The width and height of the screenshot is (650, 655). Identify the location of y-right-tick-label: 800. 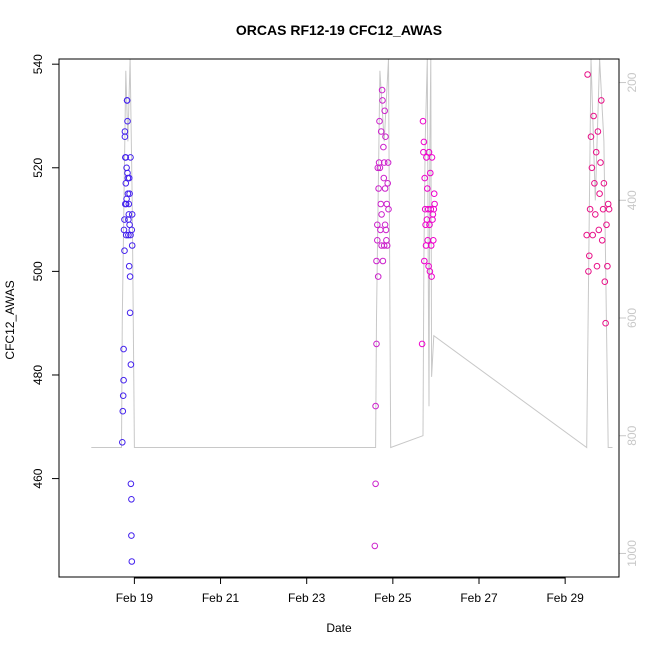
(632, 435).